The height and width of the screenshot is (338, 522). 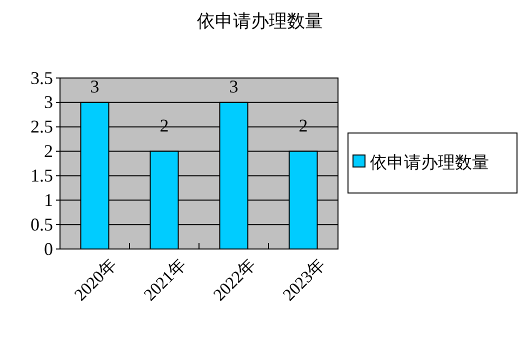 What do you see at coordinates (41, 126) in the screenshot?
I see `y-tick-label: 2.5` at bounding box center [41, 126].